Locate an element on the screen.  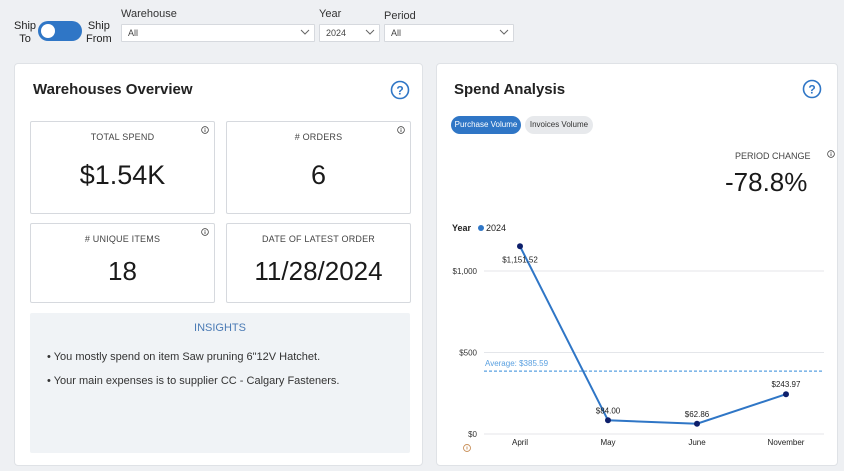
insights-title: INSIGHTS is located at coordinates (220, 328).